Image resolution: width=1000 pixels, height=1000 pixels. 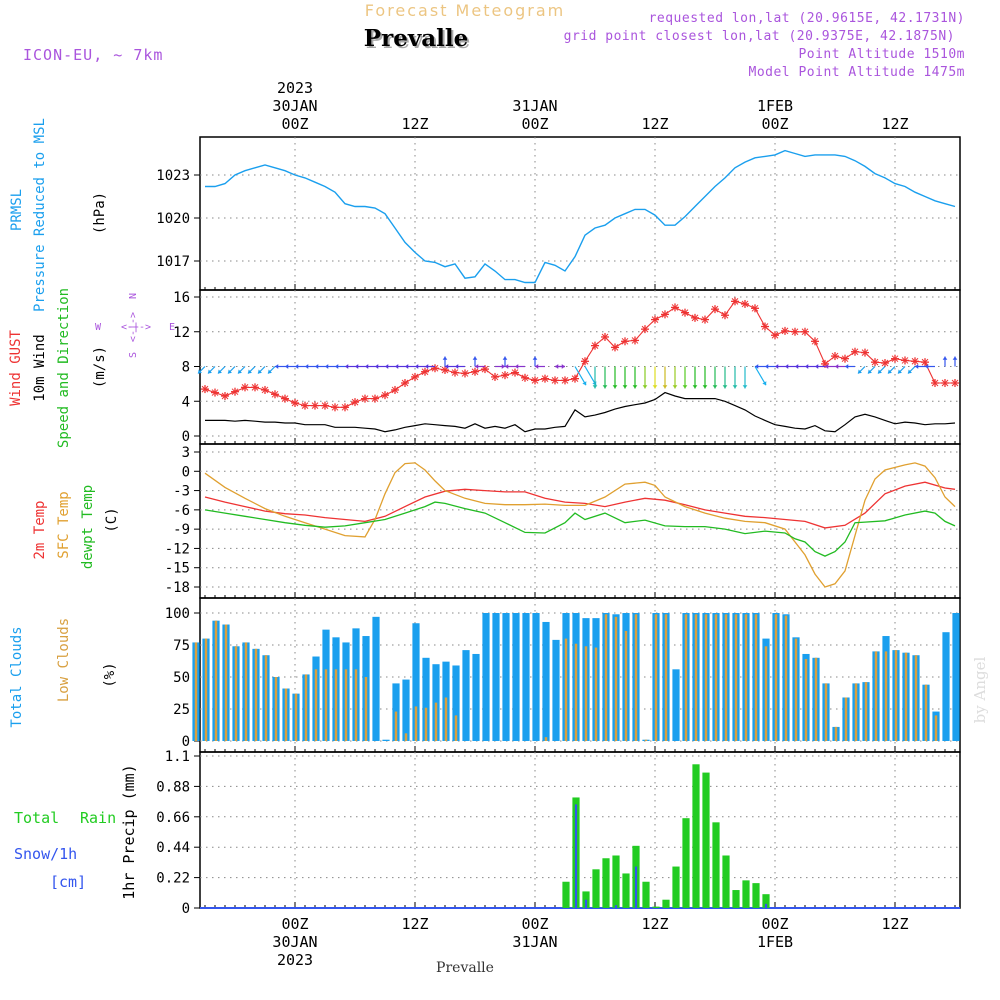 I want to click on y-tick-label: 0.88, so click(x=173, y=787).